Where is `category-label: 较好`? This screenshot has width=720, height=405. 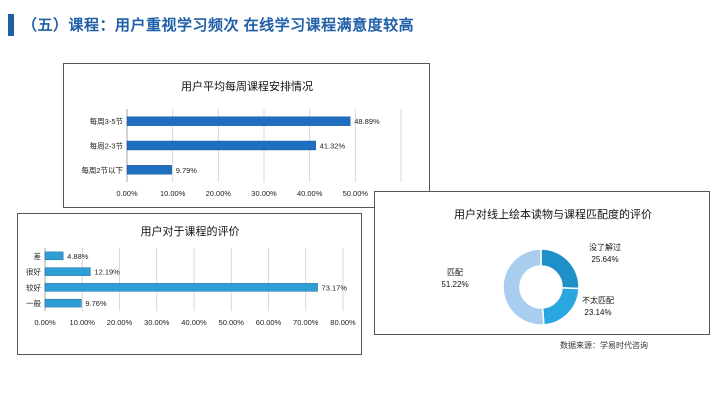 category-label: 较好 is located at coordinates (33, 287).